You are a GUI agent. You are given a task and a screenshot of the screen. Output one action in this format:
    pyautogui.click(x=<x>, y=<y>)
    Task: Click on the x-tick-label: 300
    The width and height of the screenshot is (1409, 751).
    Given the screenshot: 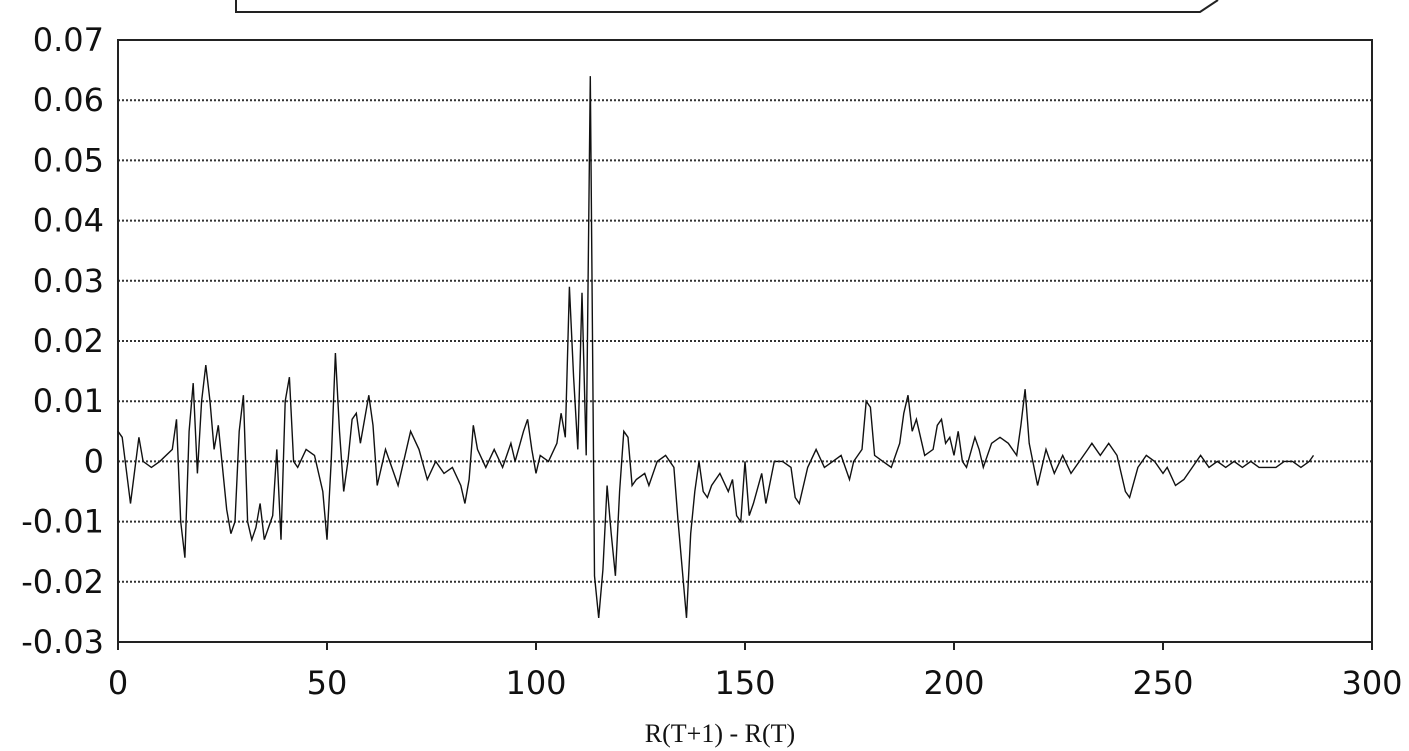 What is the action you would take?
    pyautogui.click(x=1371, y=683)
    